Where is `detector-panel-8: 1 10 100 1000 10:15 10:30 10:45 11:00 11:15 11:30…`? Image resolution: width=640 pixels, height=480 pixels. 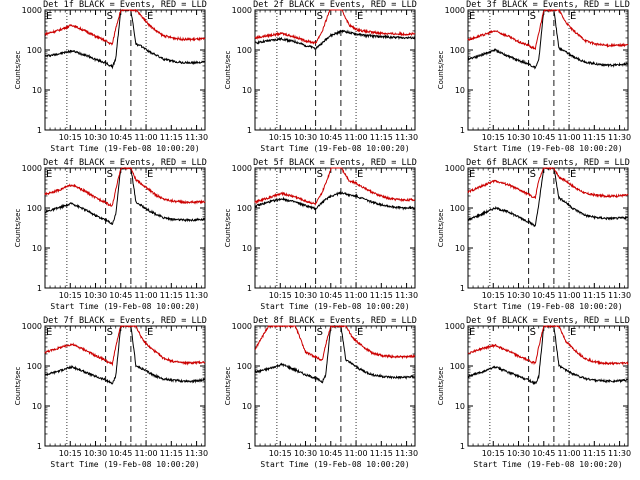
detector-panel-8: 1 10 100 1000 10:15 10:30 10:45 11:00 11:15 11:30… is located at coordinates (325, 390).